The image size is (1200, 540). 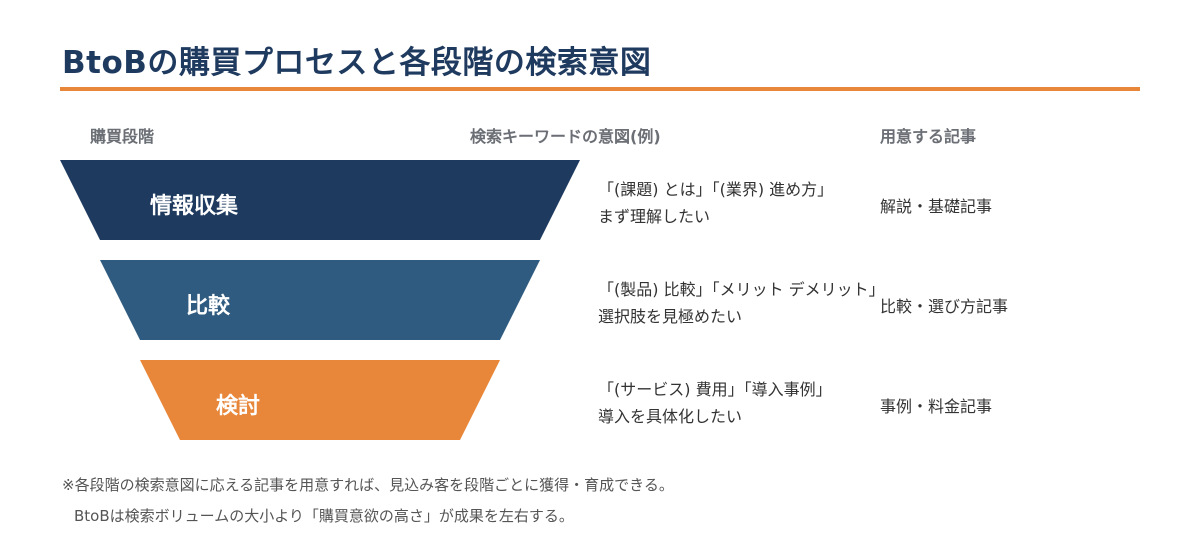 What do you see at coordinates (936, 206) in the screenshot?
I see `article-info-gathering: 解説・基礎記事` at bounding box center [936, 206].